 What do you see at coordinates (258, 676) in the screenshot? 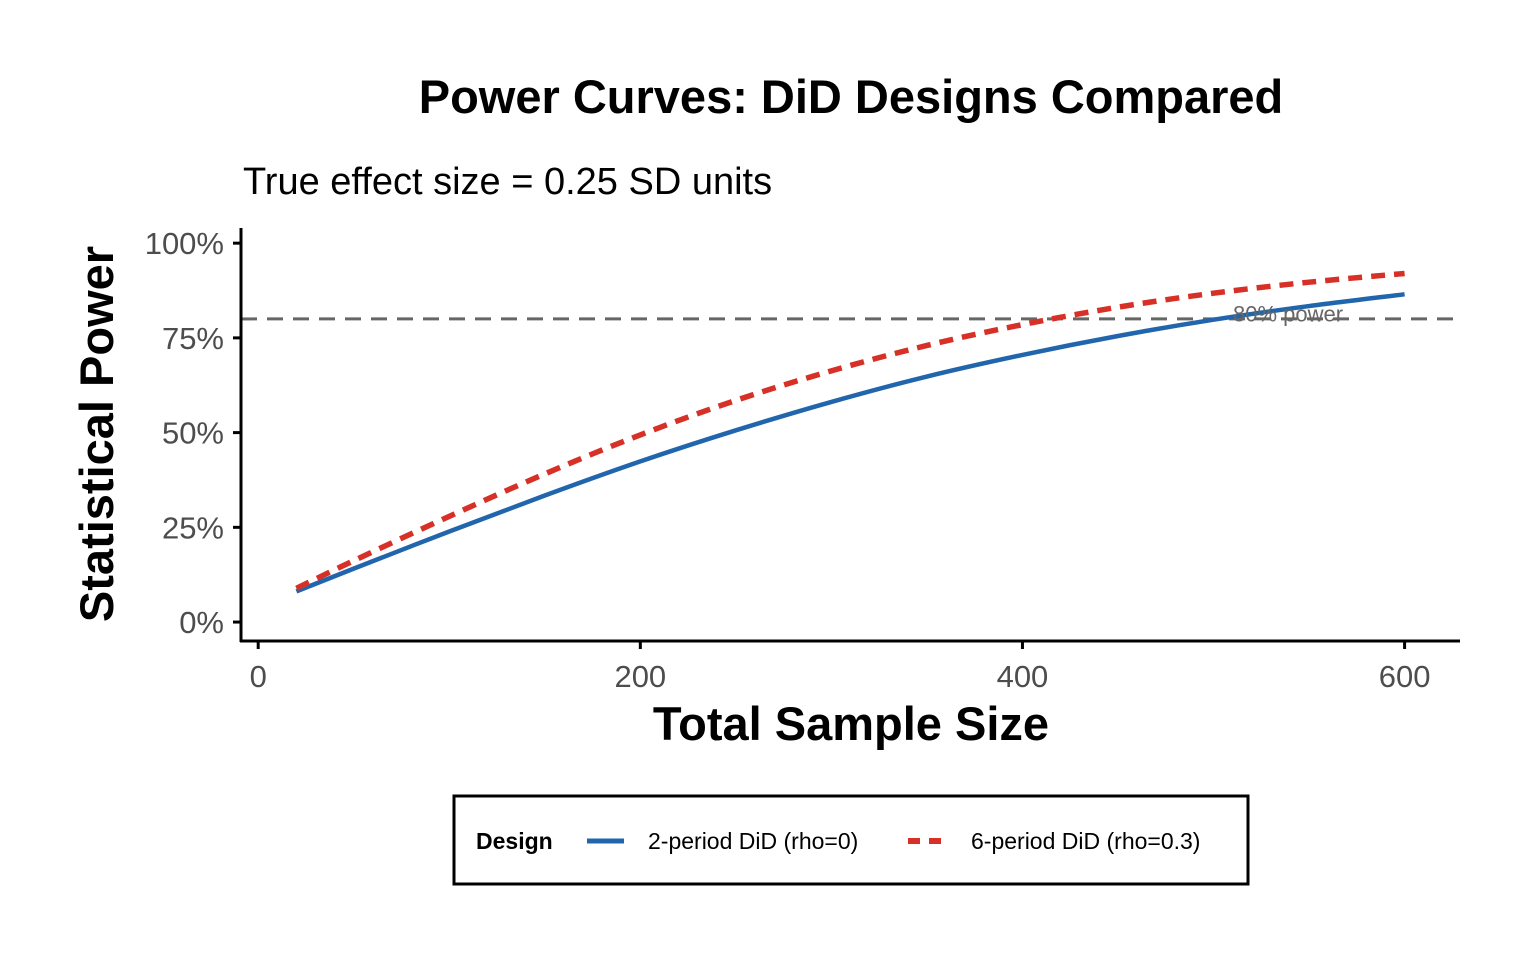
I see `x-tick-label: 0` at bounding box center [258, 676].